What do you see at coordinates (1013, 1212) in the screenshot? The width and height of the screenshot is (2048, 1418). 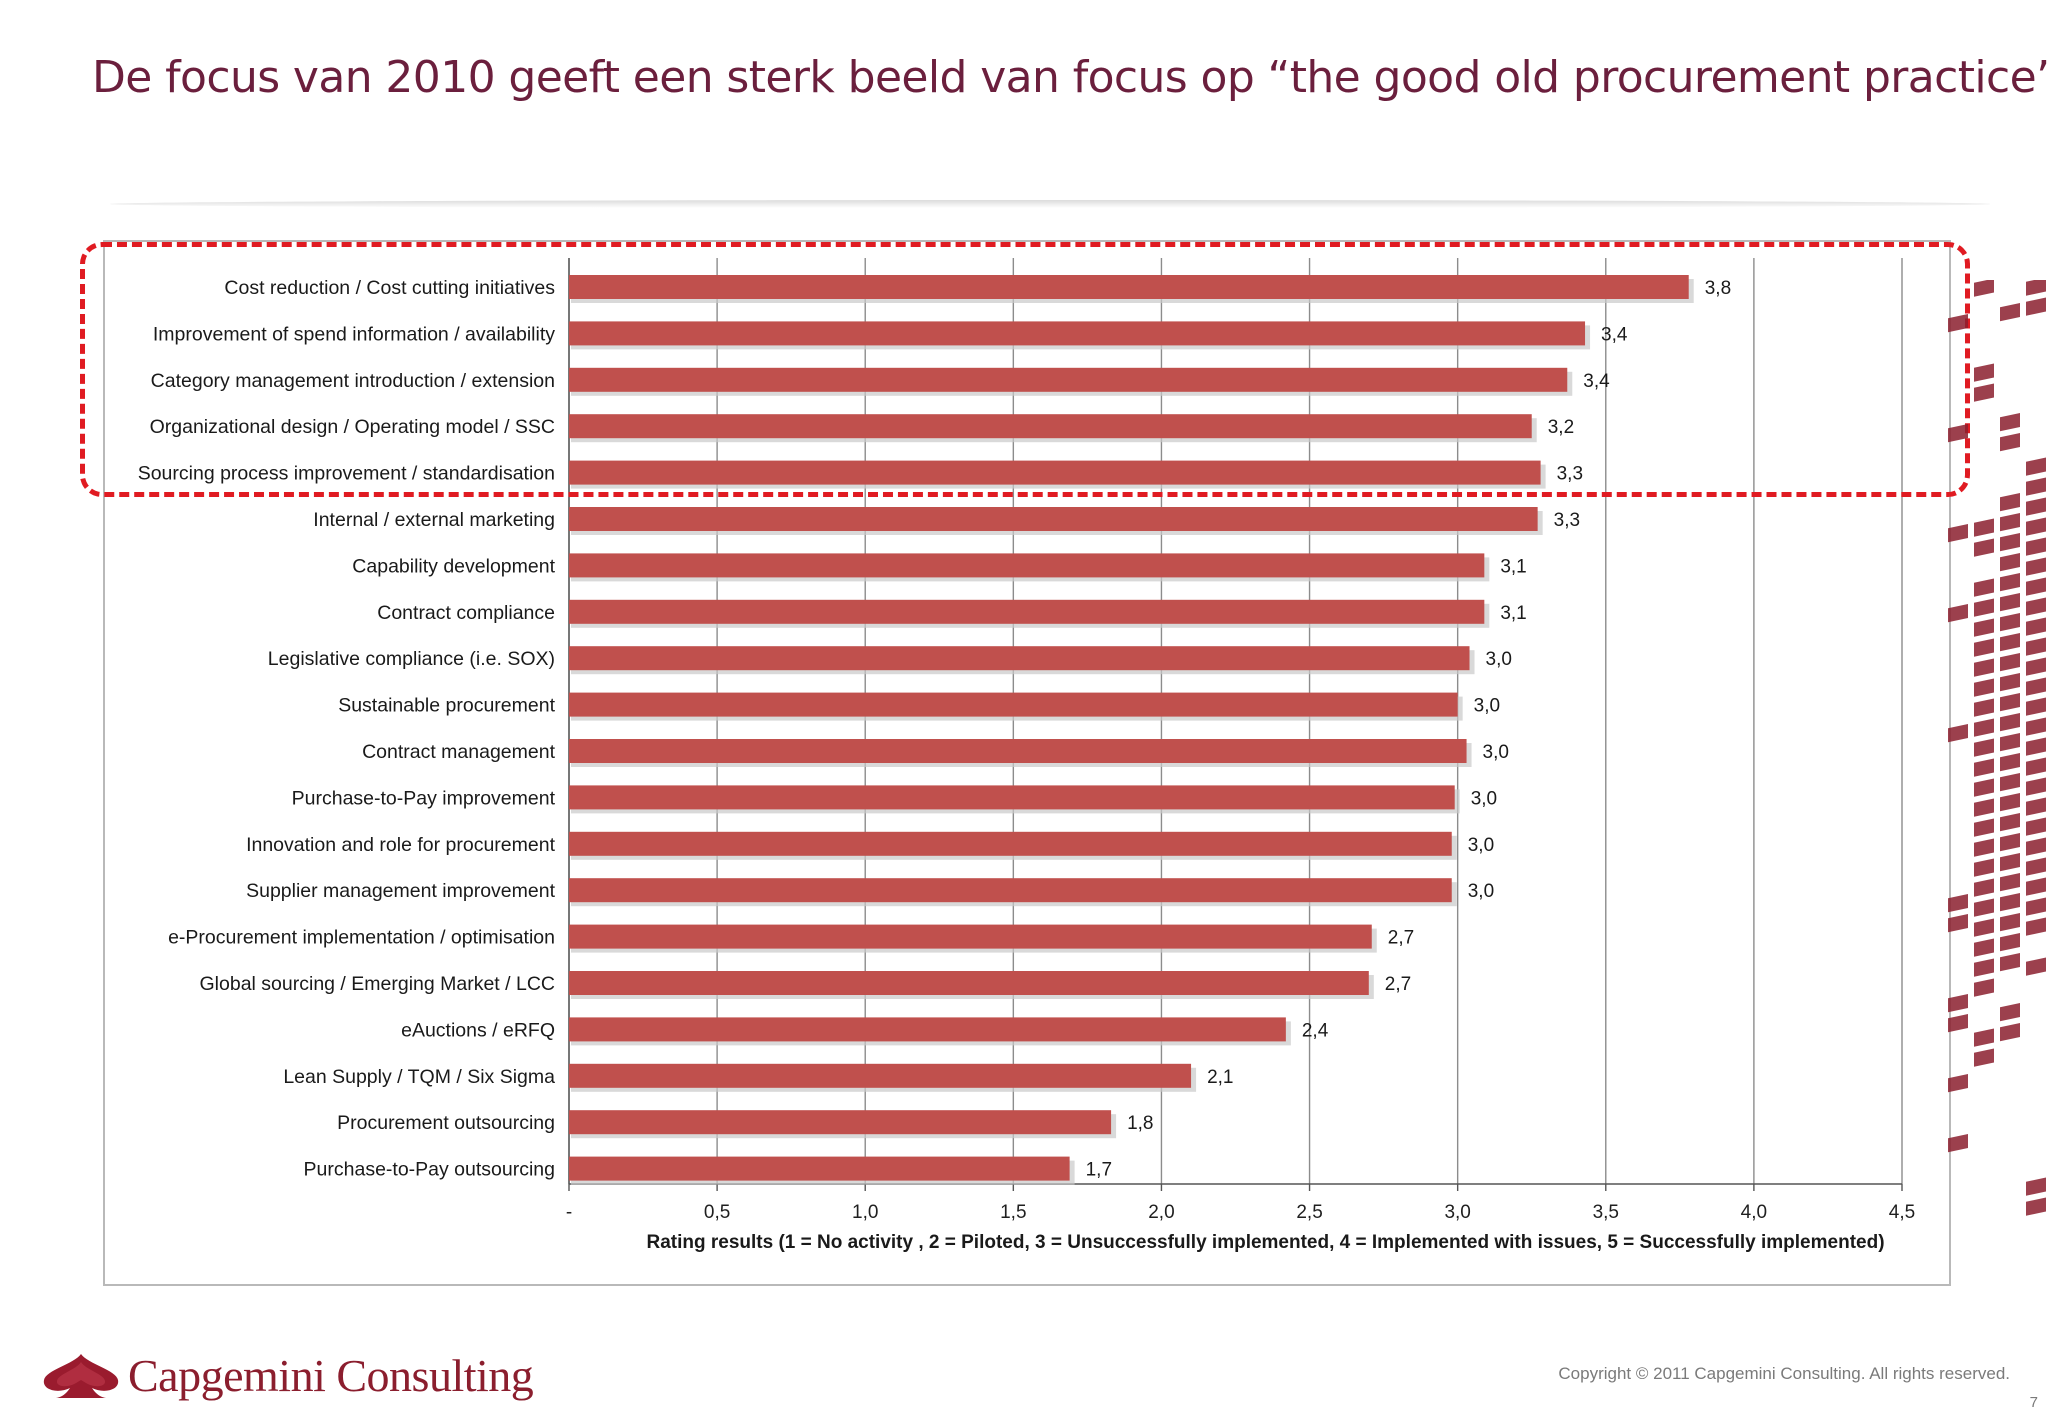 I see `x-tick-label: 1,5` at bounding box center [1013, 1212].